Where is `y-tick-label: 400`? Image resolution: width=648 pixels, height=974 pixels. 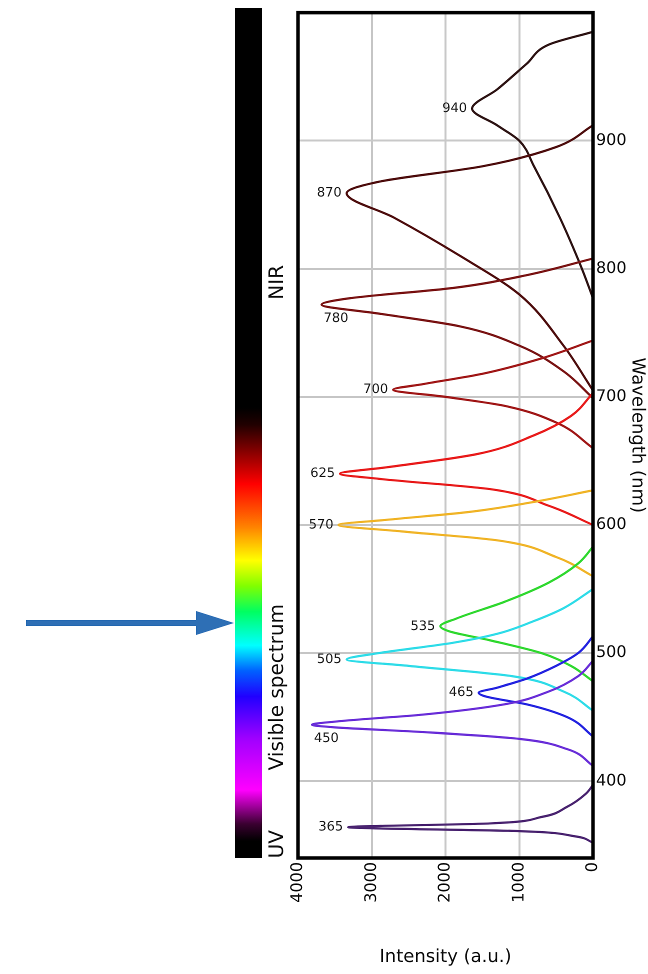 y-tick-label: 400 is located at coordinates (611, 780).